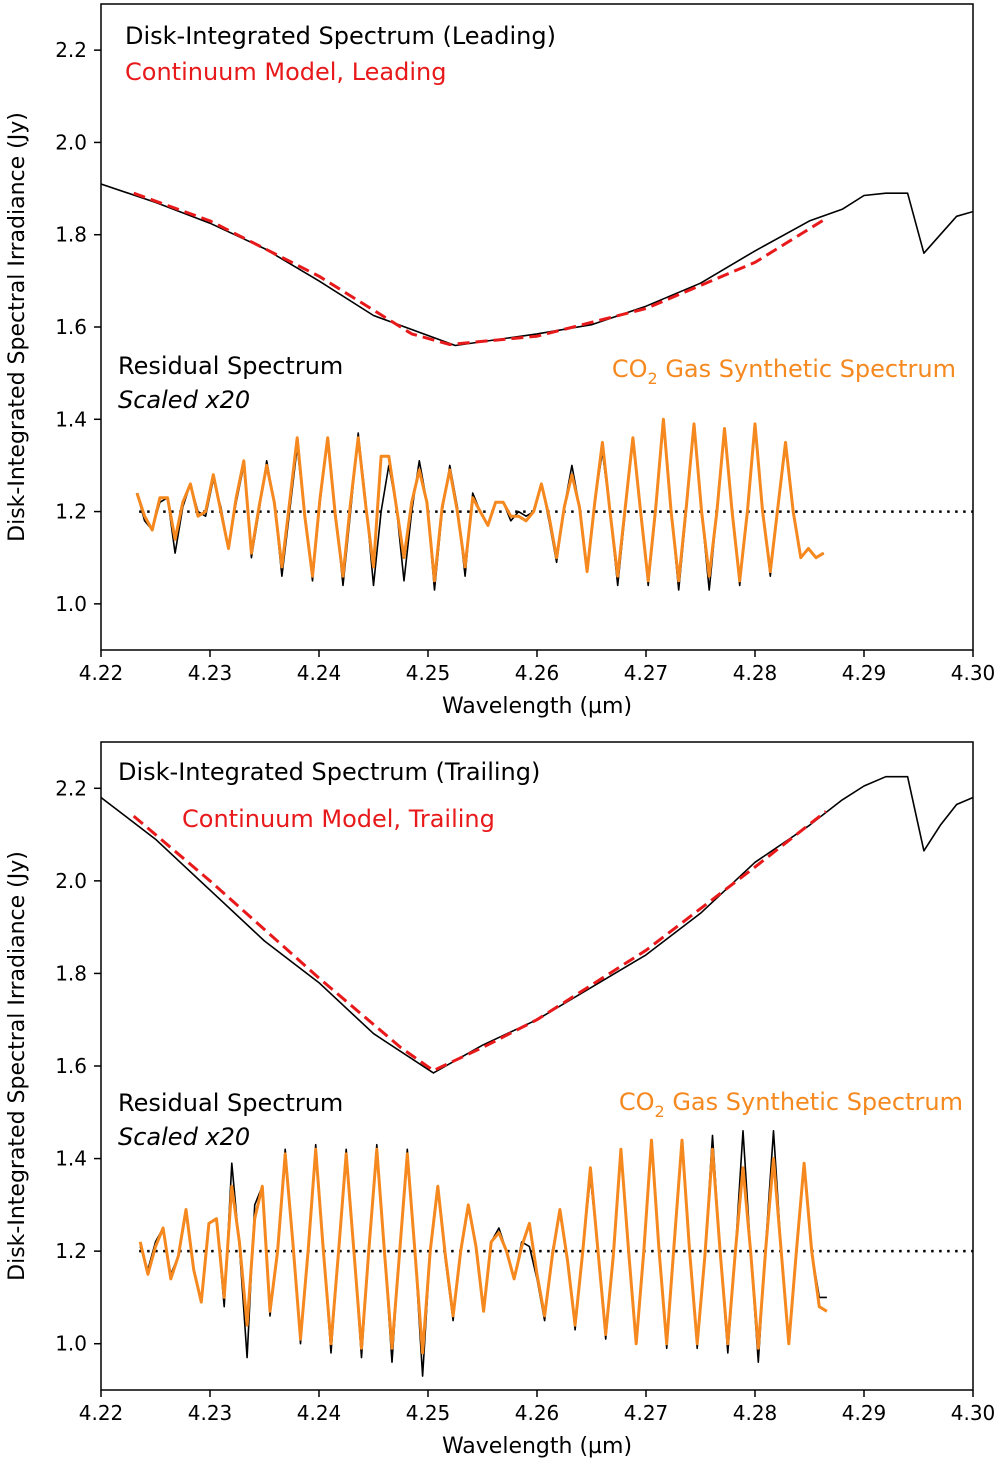 Image resolution: width=1000 pixels, height=1471 pixels. What do you see at coordinates (329, 772) in the screenshot?
I see `annotation-spectrum: Disk-Integrated Spectrum (Trailing)` at bounding box center [329, 772].